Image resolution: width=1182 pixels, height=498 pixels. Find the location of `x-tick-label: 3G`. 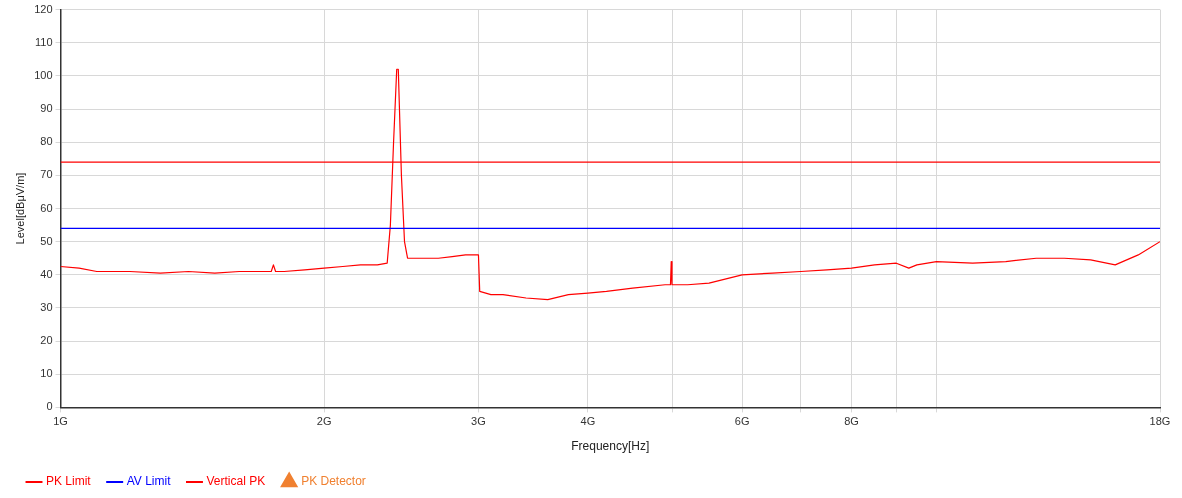

x-tick-label: 3G is located at coordinates (478, 421).